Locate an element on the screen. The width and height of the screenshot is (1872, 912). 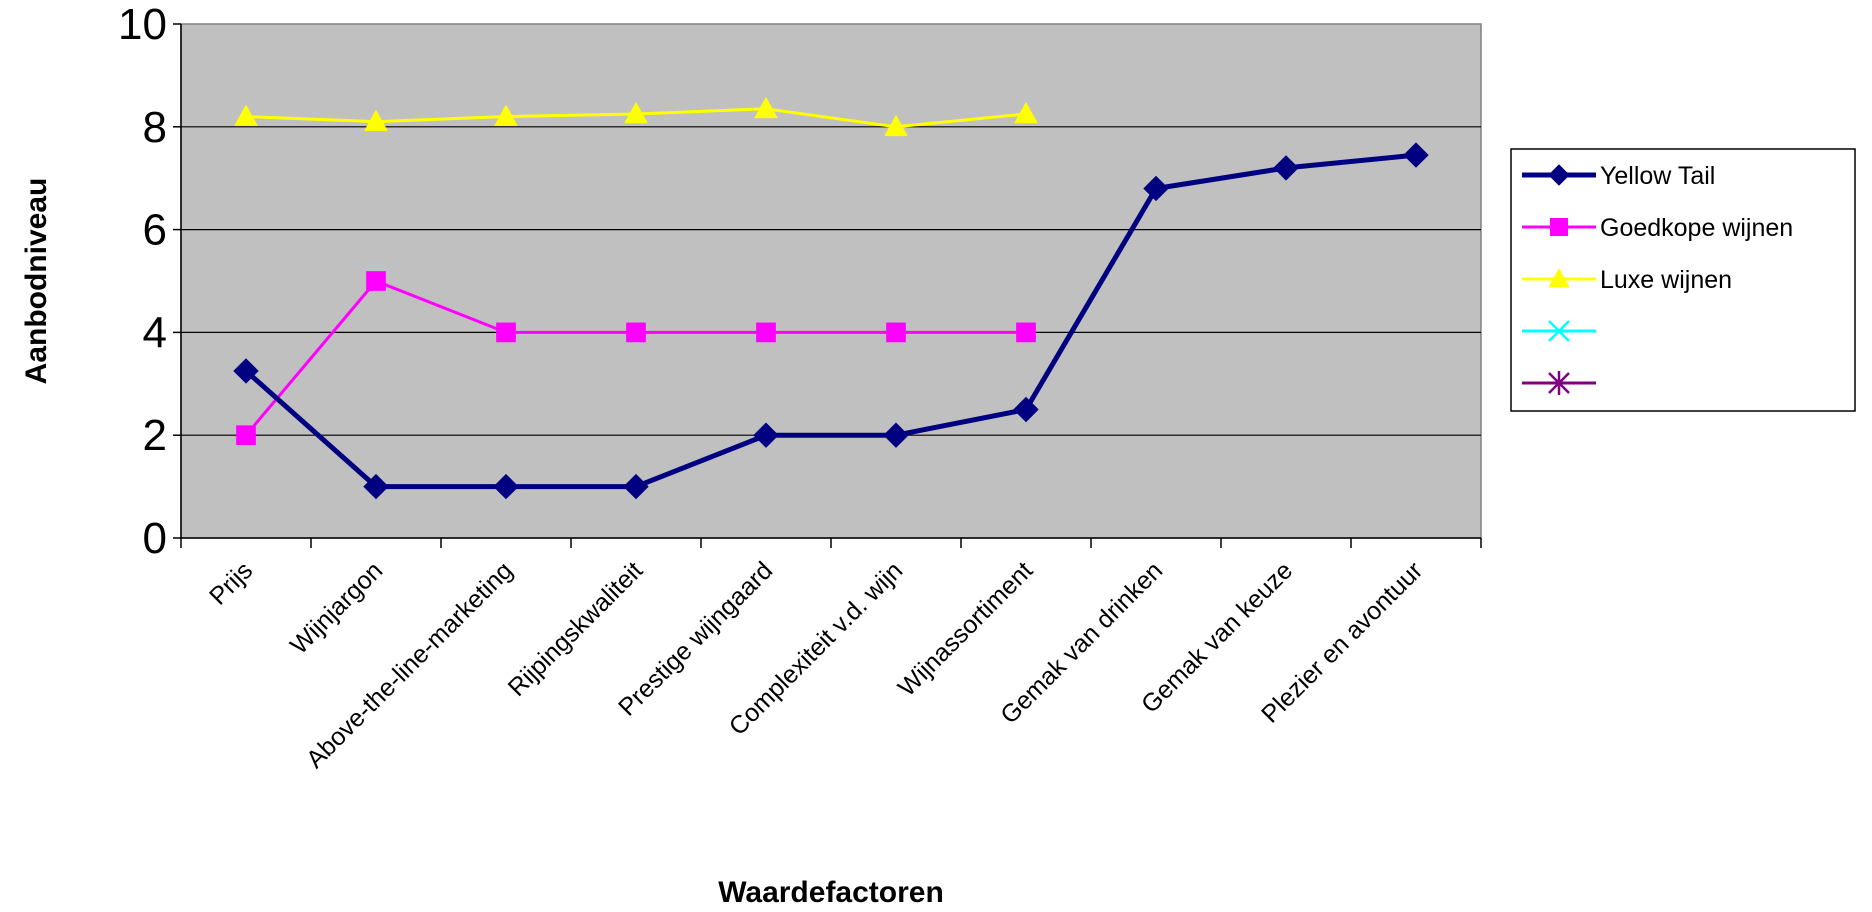
x-axis-title: Waardefactoren is located at coordinates (831, 891).